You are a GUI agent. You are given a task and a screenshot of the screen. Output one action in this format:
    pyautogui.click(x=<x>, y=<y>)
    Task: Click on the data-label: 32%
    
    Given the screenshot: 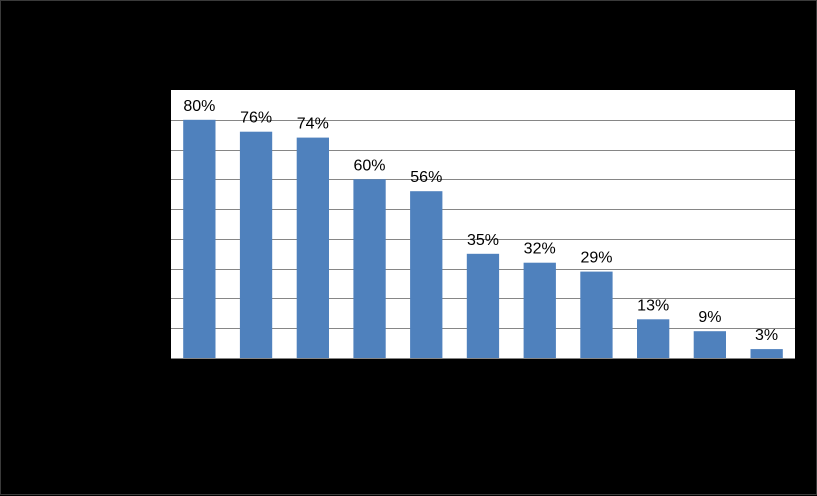 What is the action you would take?
    pyautogui.click(x=540, y=249)
    